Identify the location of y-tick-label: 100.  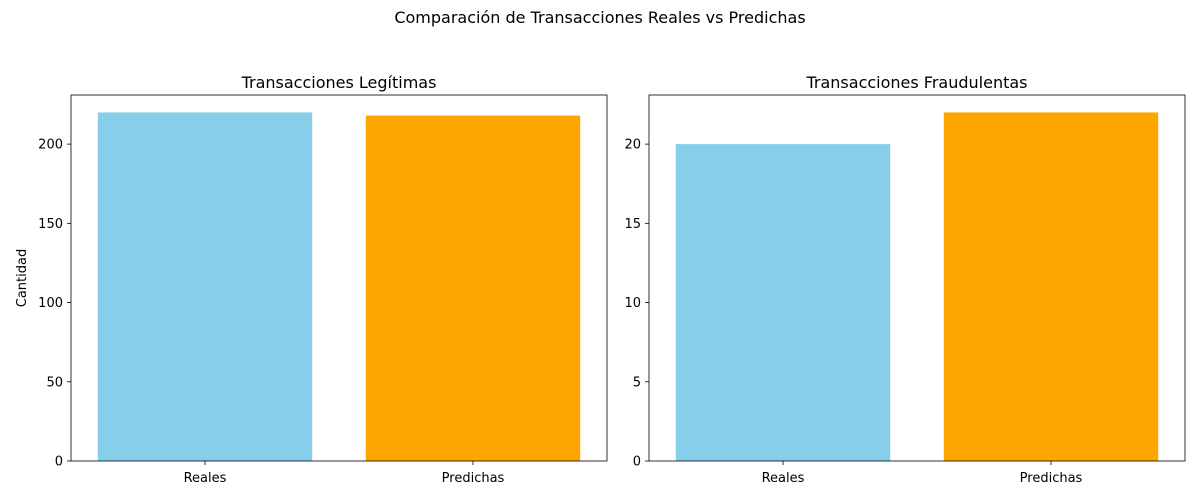
(50, 303).